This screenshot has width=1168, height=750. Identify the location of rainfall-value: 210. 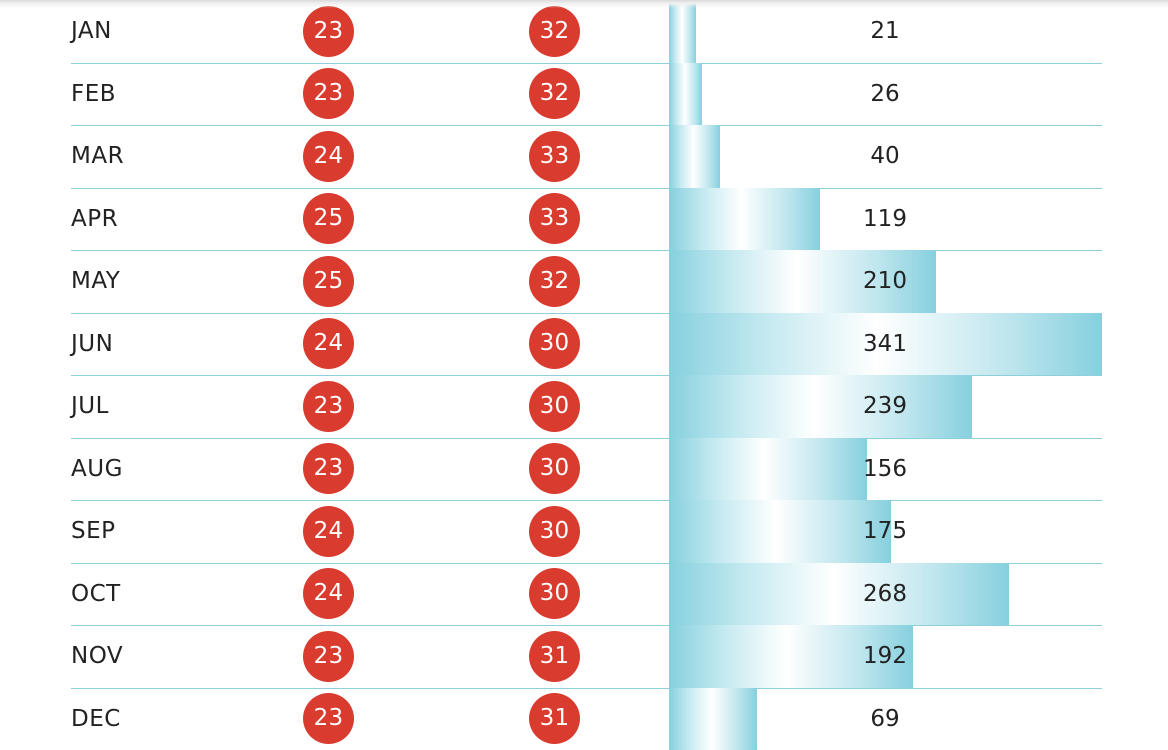
(885, 281).